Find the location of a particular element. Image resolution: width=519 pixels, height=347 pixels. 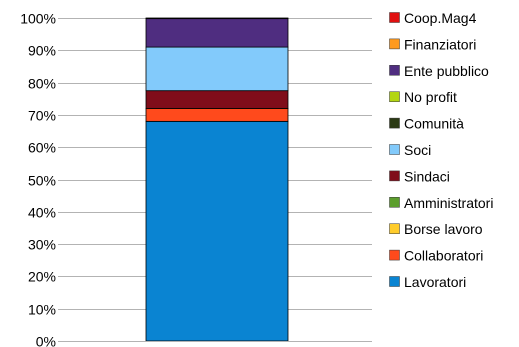

bar-segment-collaboratori is located at coordinates (217, 115).